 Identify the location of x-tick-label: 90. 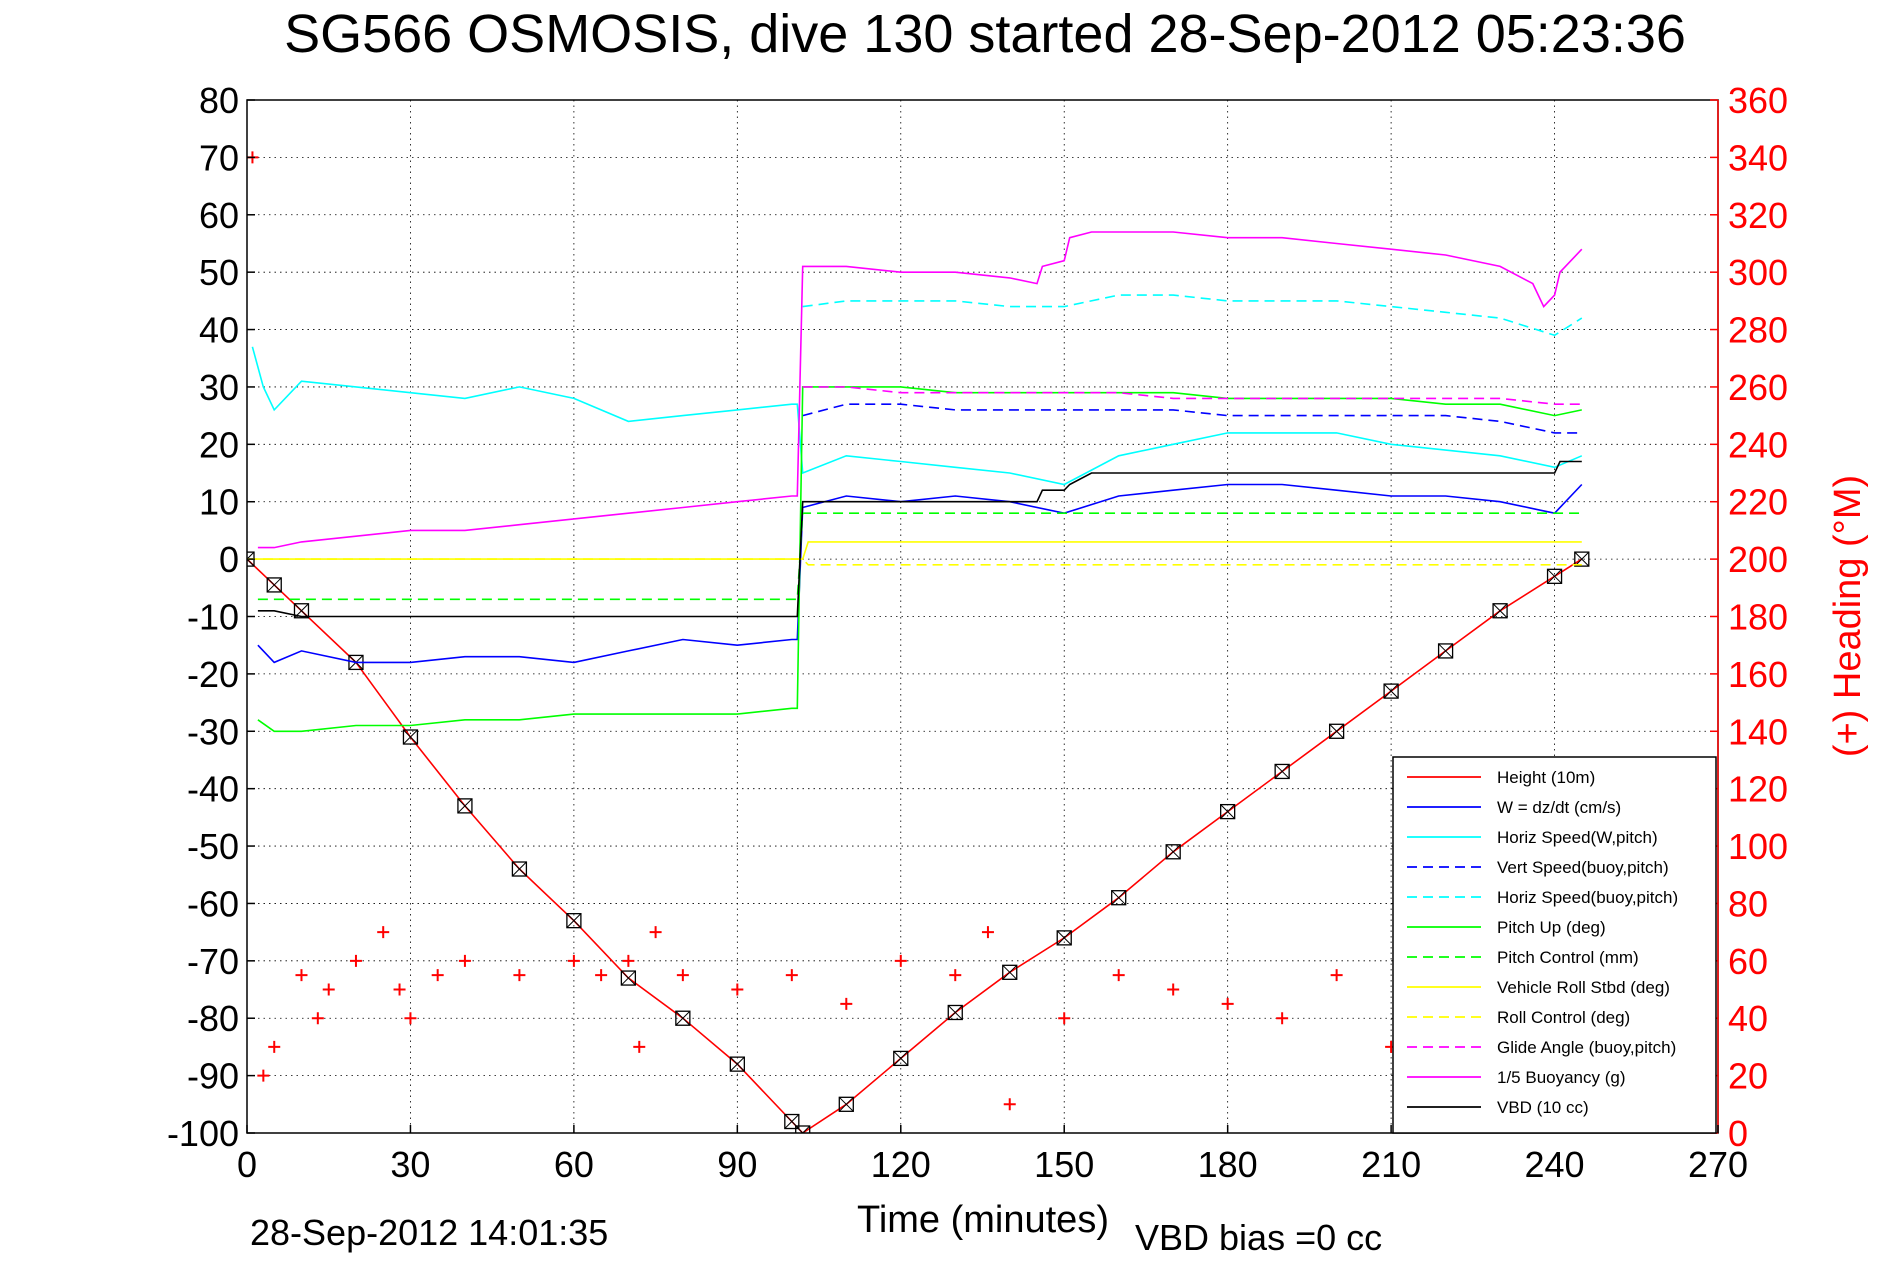
(737, 1164).